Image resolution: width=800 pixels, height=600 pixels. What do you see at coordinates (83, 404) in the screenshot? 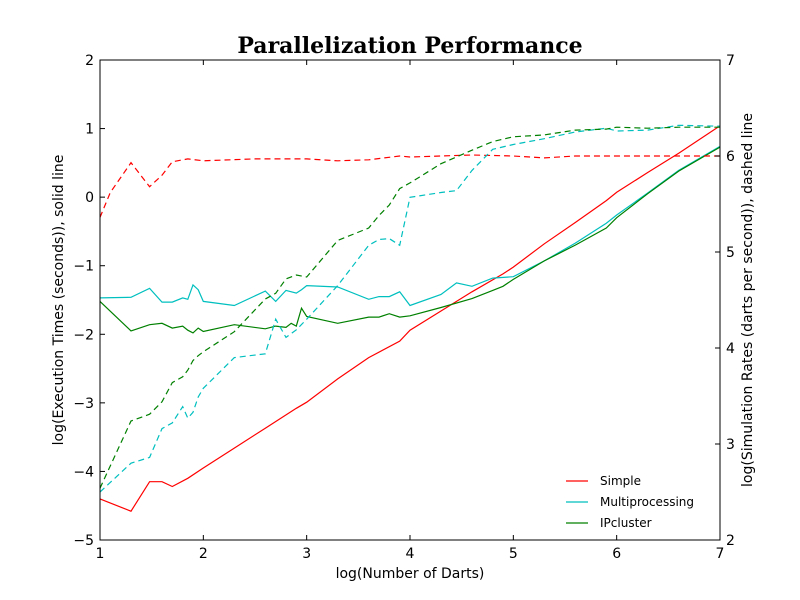
I see `y-tick-label-left: −3` at bounding box center [83, 404].